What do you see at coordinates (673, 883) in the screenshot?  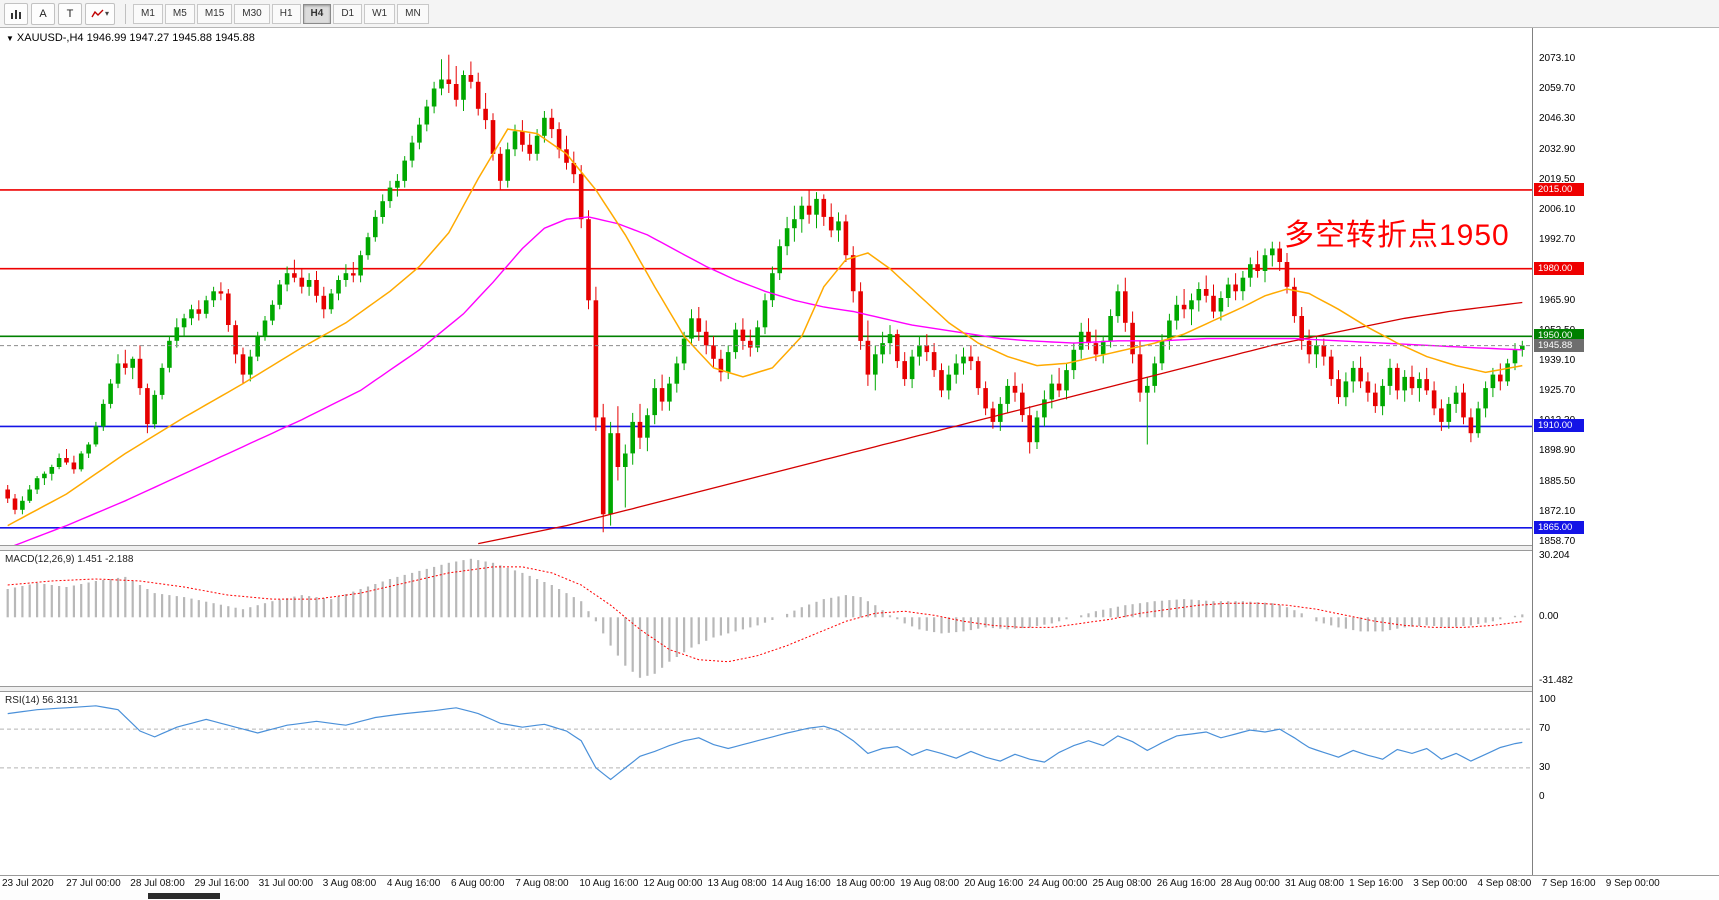 I see `time-tick-label: 12 Aug 00:00` at bounding box center [673, 883].